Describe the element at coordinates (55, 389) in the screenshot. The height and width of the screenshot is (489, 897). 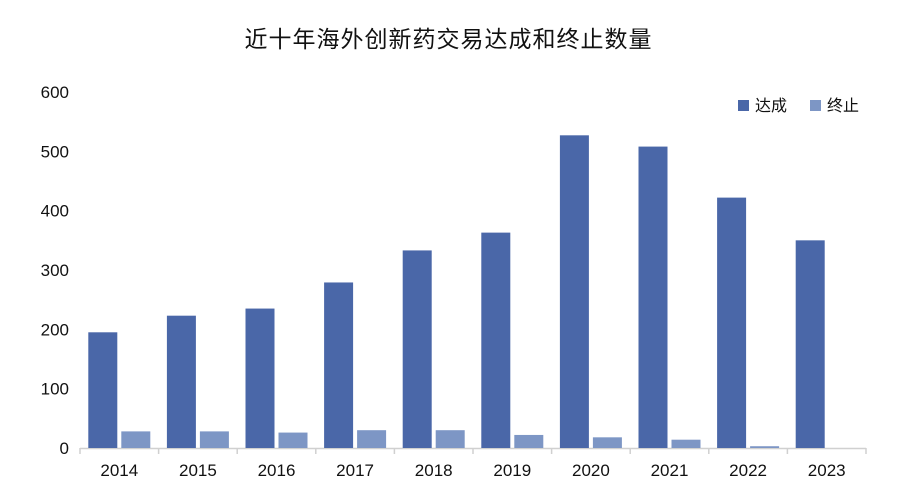
I see `y-tick-label: 100` at that location.